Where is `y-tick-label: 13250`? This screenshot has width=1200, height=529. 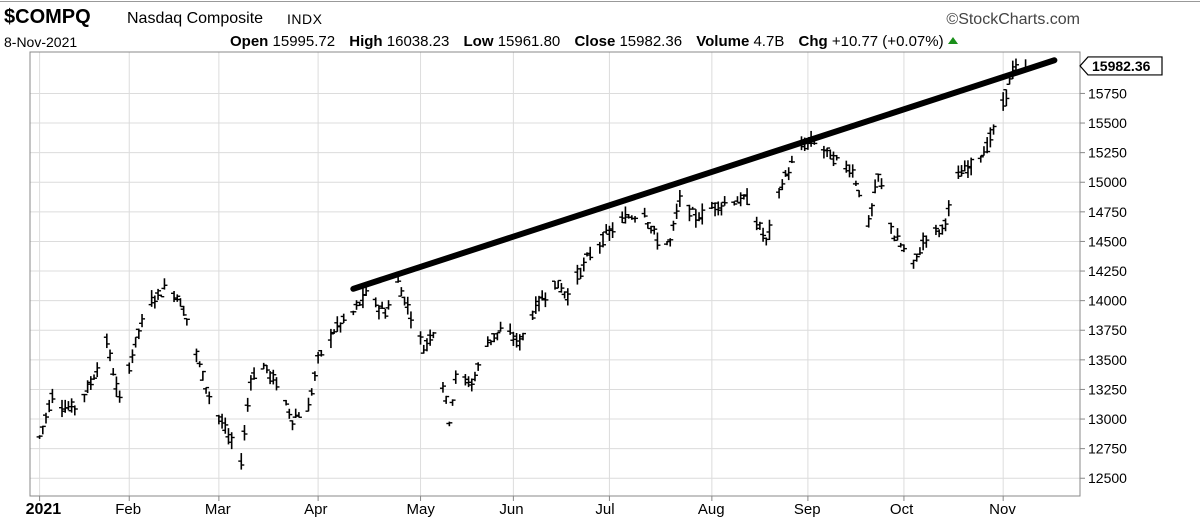 y-tick-label: 13250 is located at coordinates (1107, 389).